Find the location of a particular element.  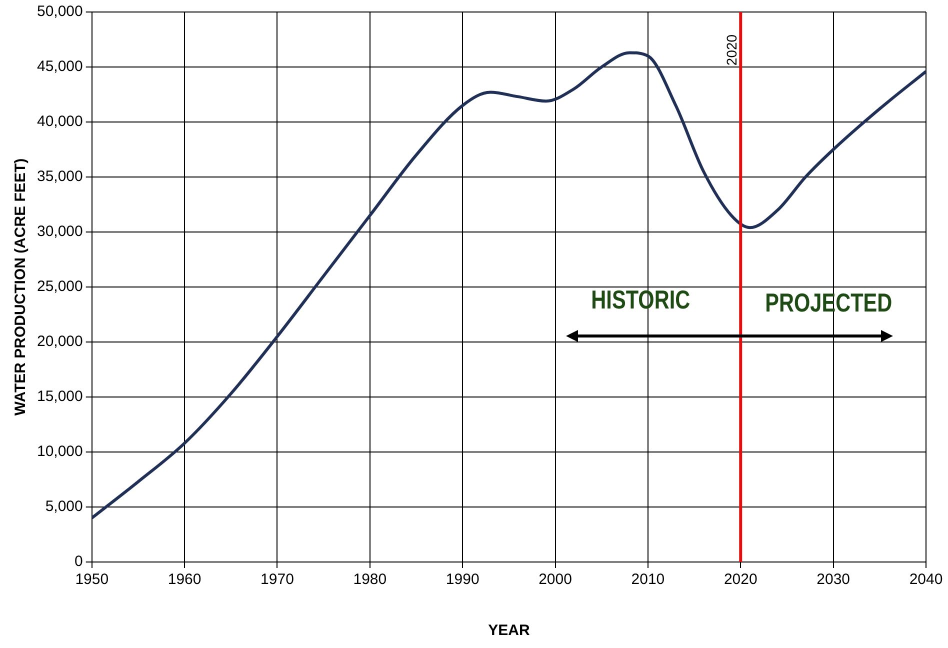

x-tick-label: 2010 is located at coordinates (648, 579).